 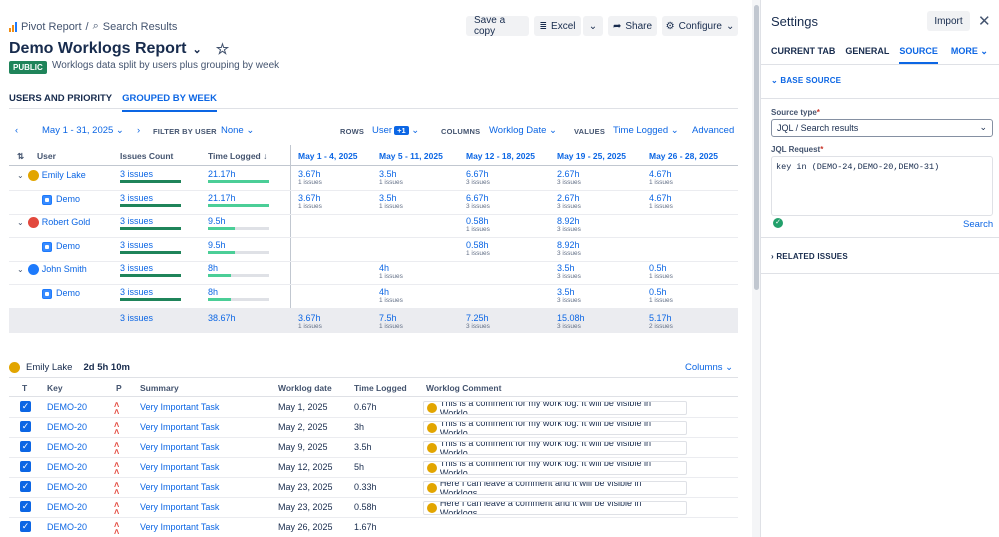 I want to click on search-button: Search, so click(x=978, y=224).